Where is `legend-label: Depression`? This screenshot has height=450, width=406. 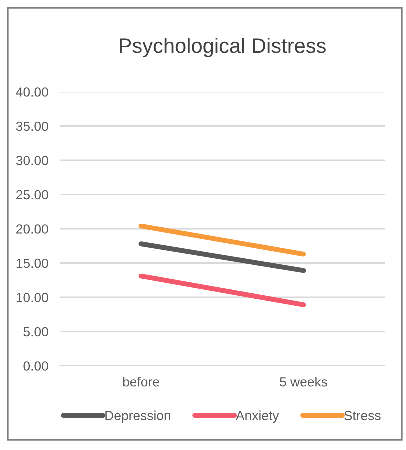 legend-label: Depression is located at coordinates (138, 417).